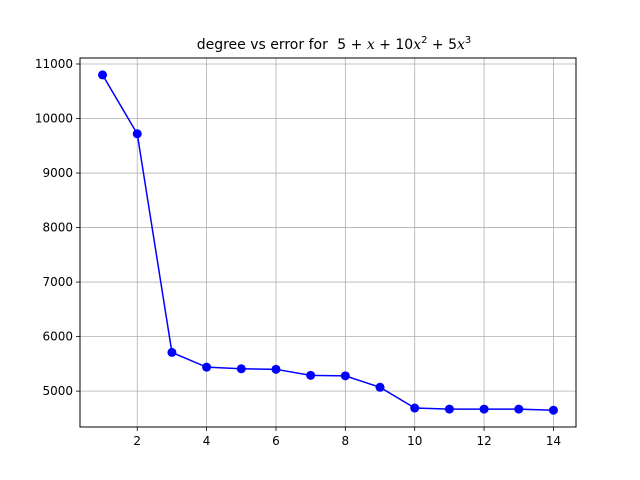 Image resolution: width=640 pixels, height=480 pixels. Describe the element at coordinates (57, 391) in the screenshot. I see `y-tick-label: 5000` at that location.